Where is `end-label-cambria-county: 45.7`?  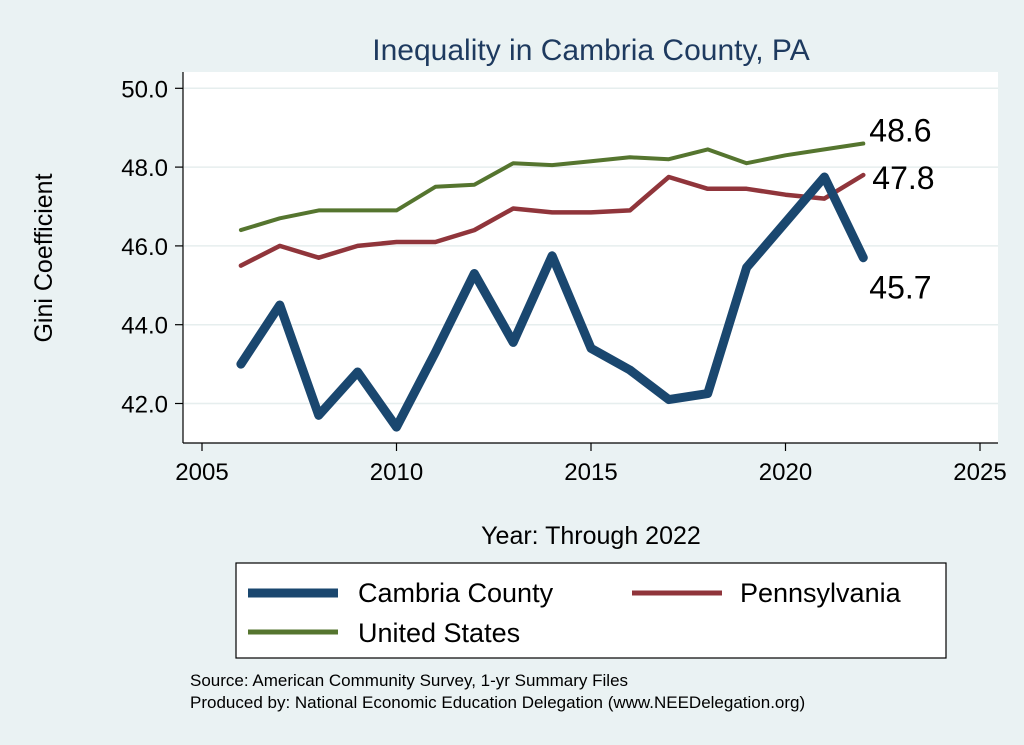 end-label-cambria-county: 45.7 is located at coordinates (900, 288).